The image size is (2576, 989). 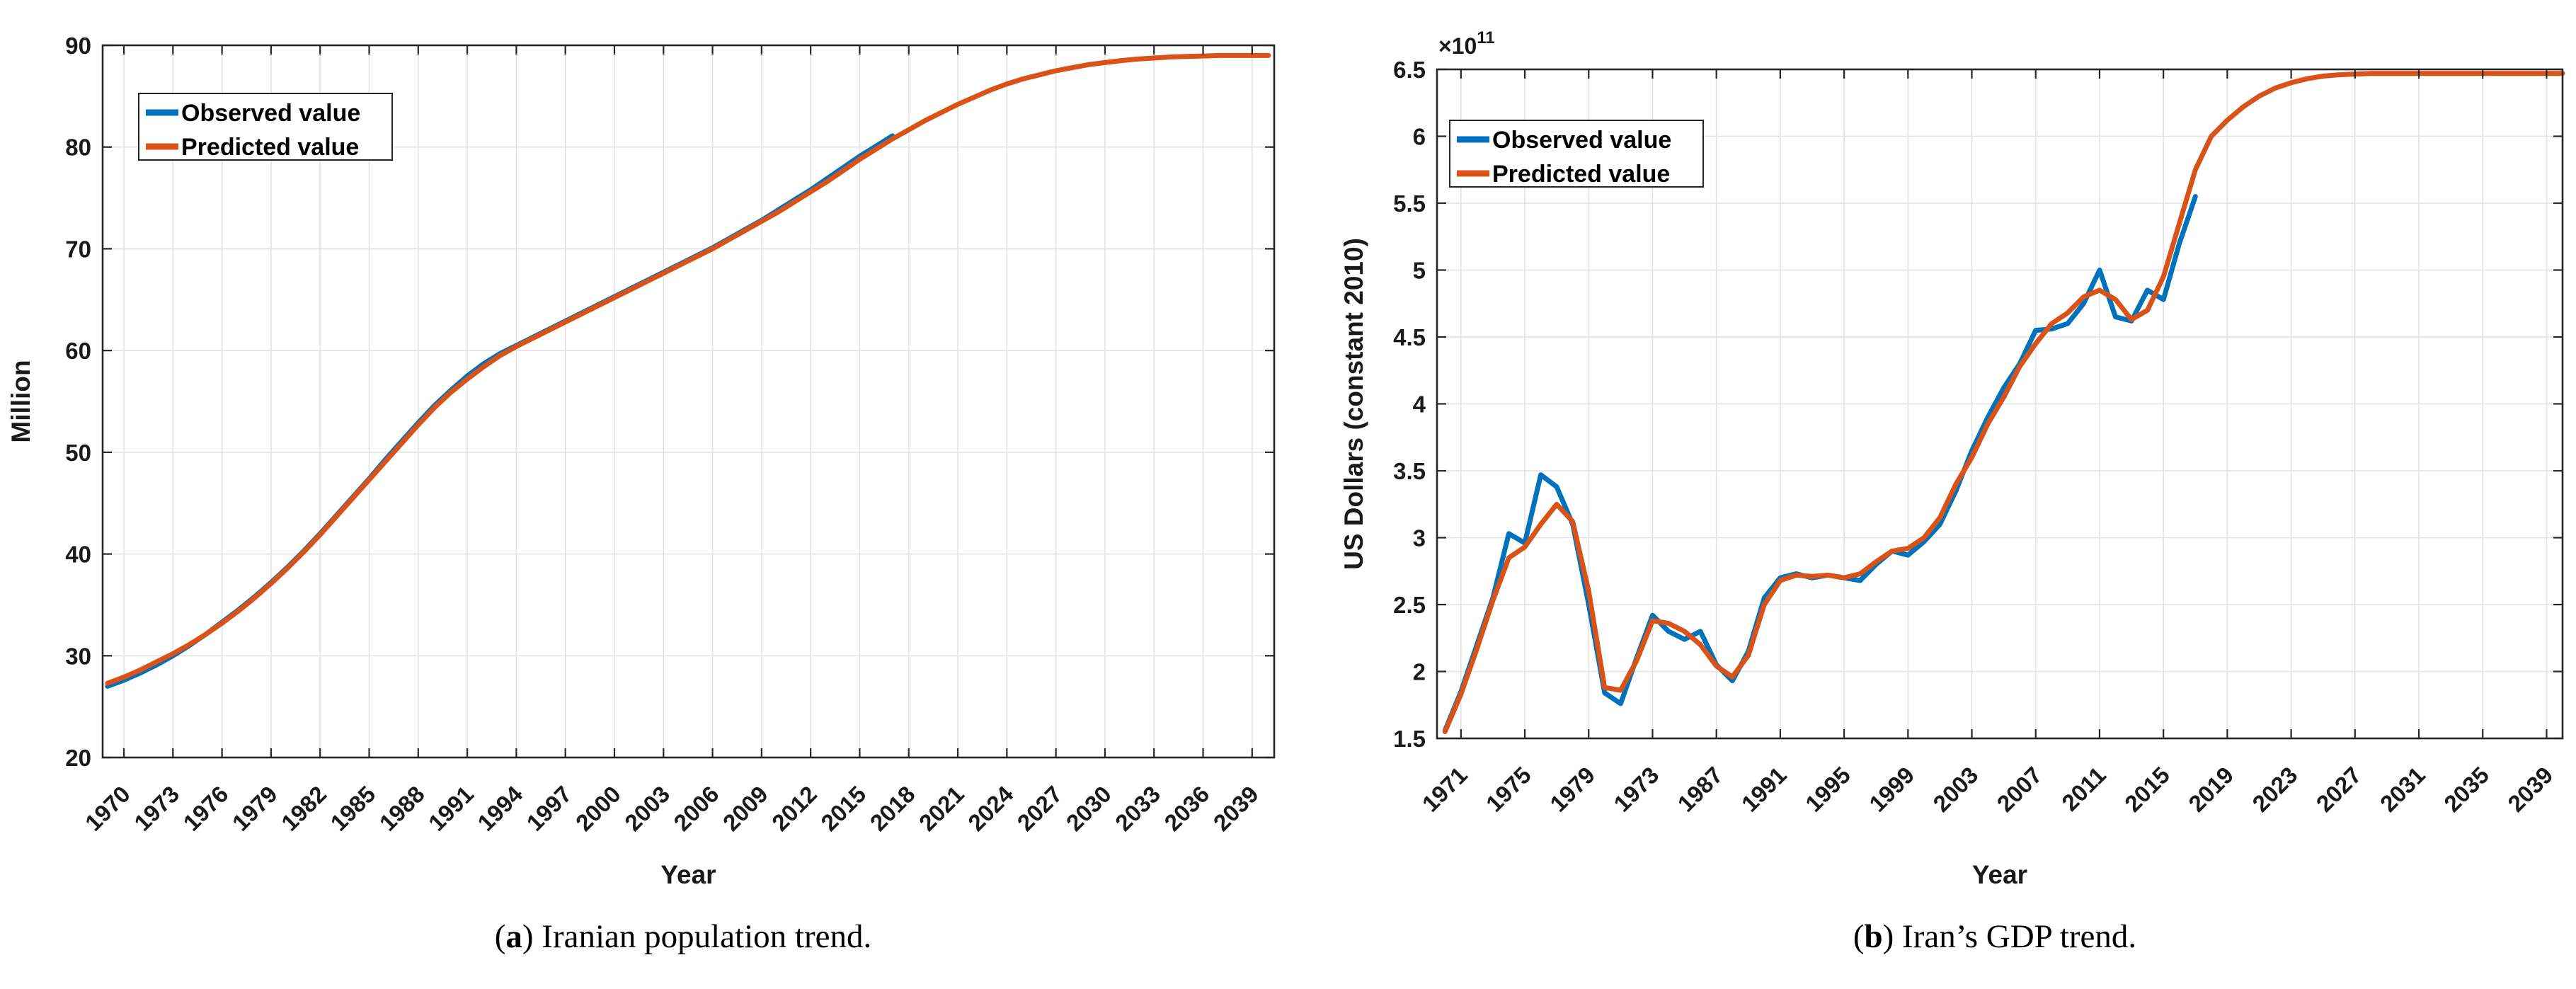 I want to click on y-tick-label: 4, so click(x=1419, y=405).